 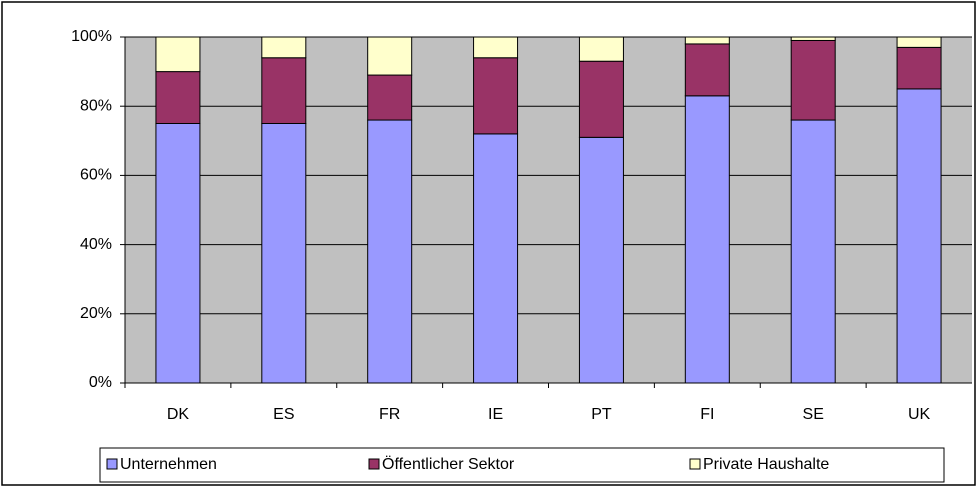 What do you see at coordinates (100, 382) in the screenshot?
I see `y-tick-label: 0%` at bounding box center [100, 382].